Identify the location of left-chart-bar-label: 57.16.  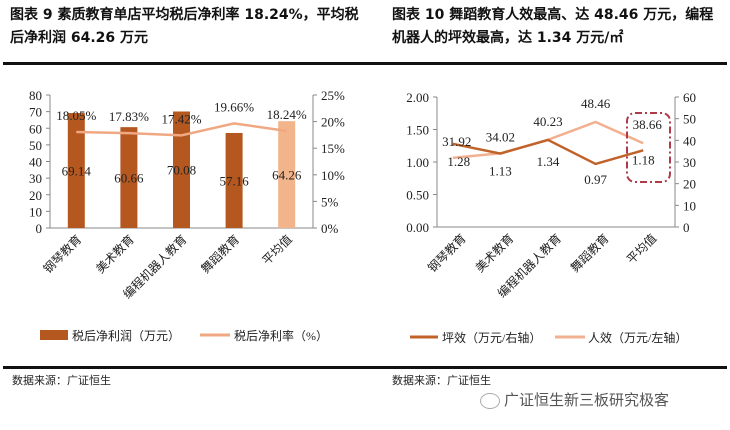
(234, 180).